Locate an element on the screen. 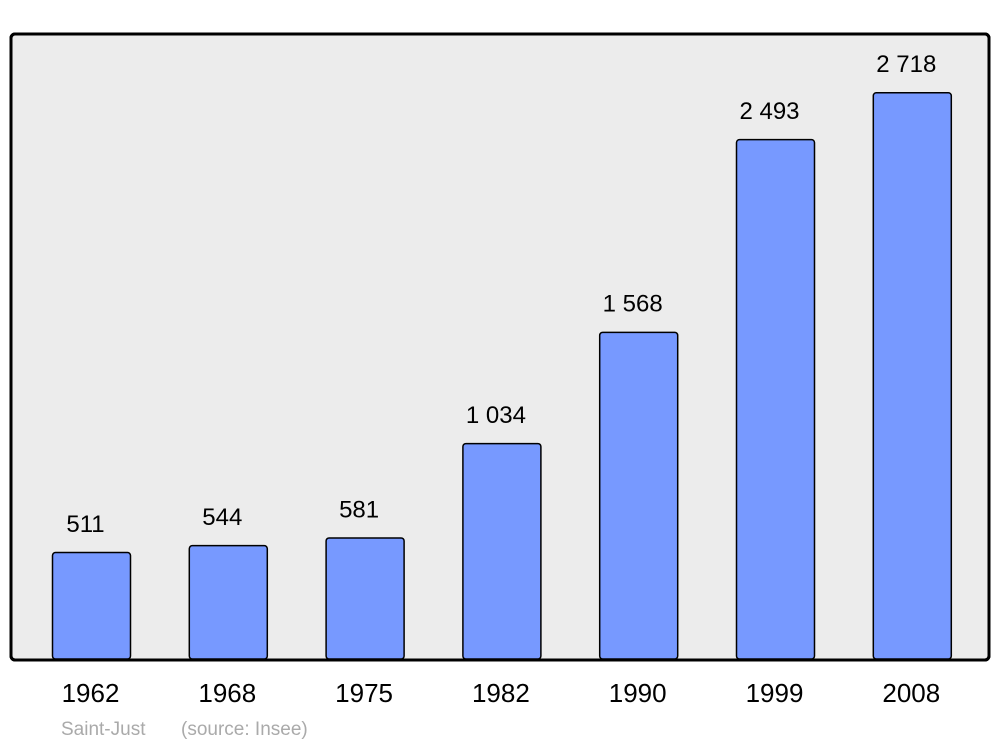 The height and width of the screenshot is (747, 1000). x-tick-label: 1982 is located at coordinates (501, 693).